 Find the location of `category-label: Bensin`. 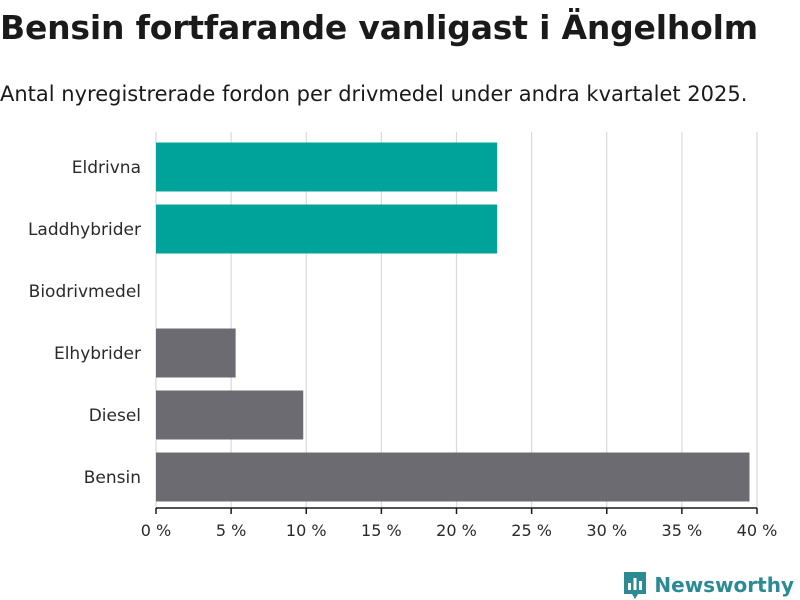

category-label: Bensin is located at coordinates (112, 478).